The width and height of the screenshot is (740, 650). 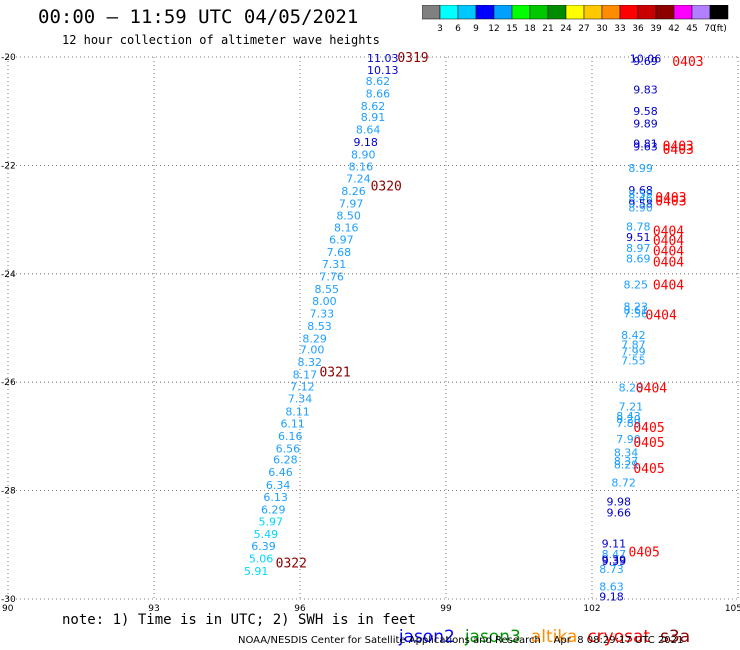 What do you see at coordinates (256, 571) in the screenshot?
I see `data-label-s3a: 5.91` at bounding box center [256, 571].